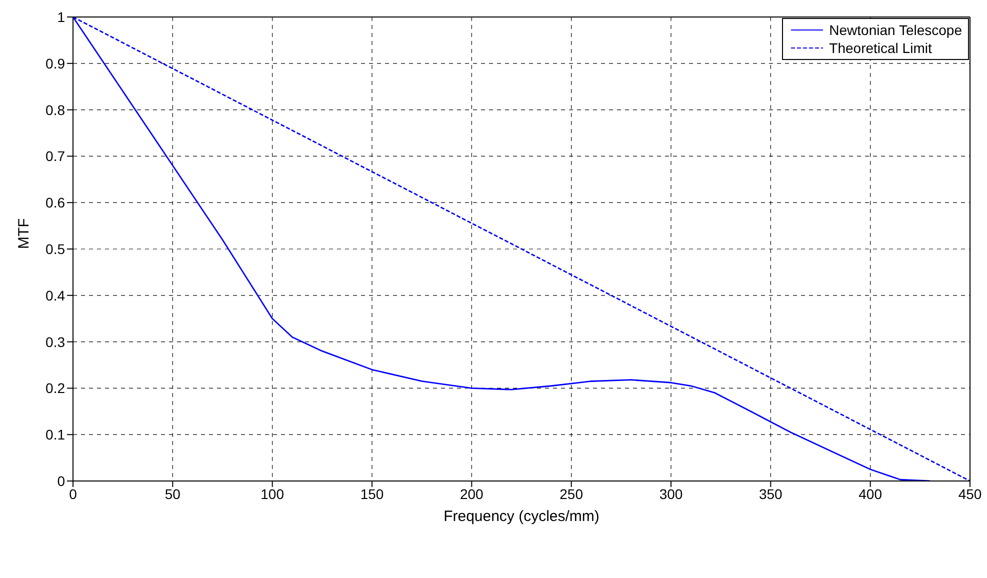 Image resolution: width=987 pixels, height=578 pixels. Describe the element at coordinates (895, 30) in the screenshot. I see `legend-label: Newtonian Telescope` at that location.